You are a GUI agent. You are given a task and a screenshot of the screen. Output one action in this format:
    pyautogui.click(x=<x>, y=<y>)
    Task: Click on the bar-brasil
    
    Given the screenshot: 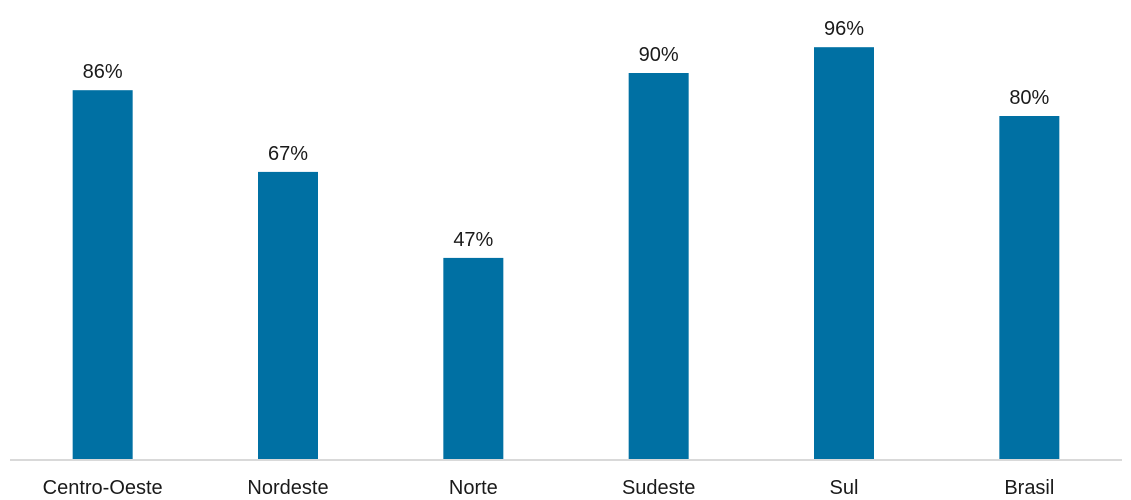 What is the action you would take?
    pyautogui.click(x=1029, y=288)
    